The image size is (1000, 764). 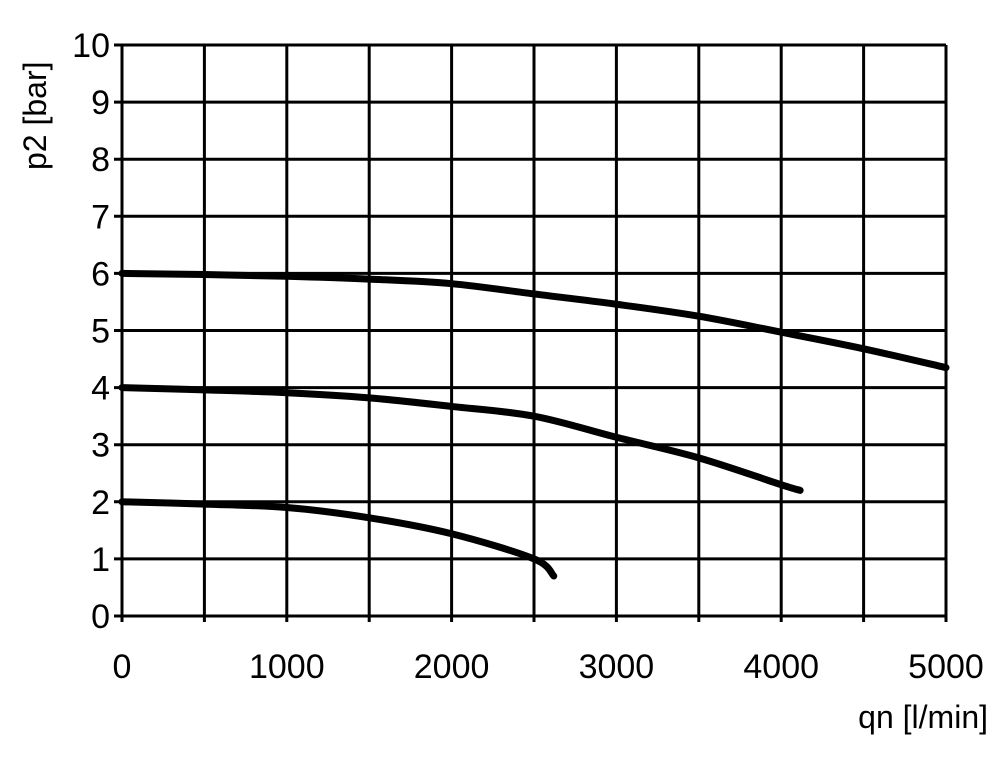 What do you see at coordinates (122, 667) in the screenshot?
I see `x-tick-label: 0` at bounding box center [122, 667].